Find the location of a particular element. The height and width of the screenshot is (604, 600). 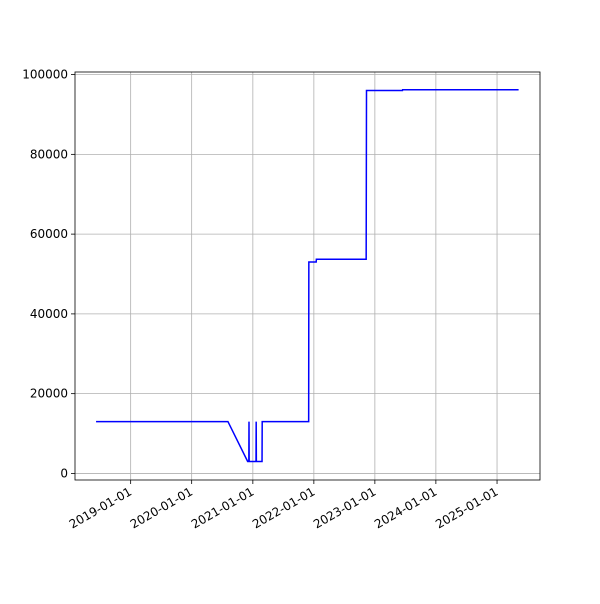

x-tick-label: 2025-01-01 is located at coordinates (466, 507).